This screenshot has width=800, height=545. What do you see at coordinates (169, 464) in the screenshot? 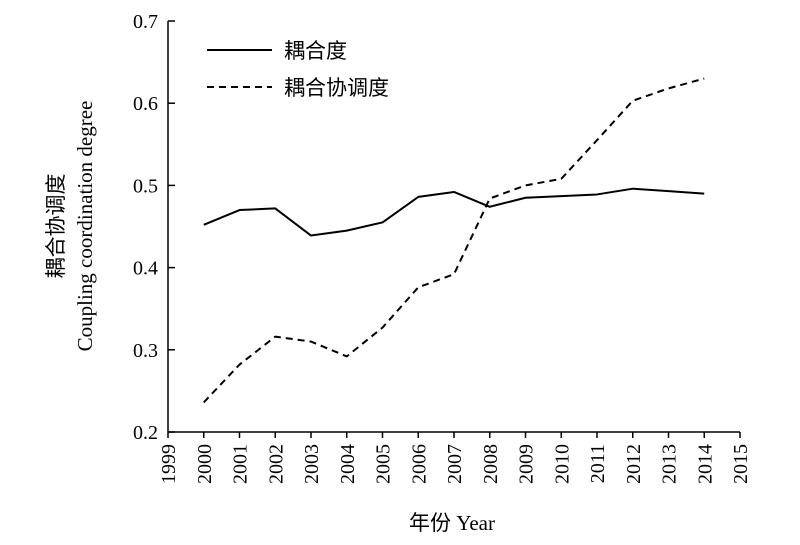
I see `x-tick-label: 1999` at bounding box center [169, 464].